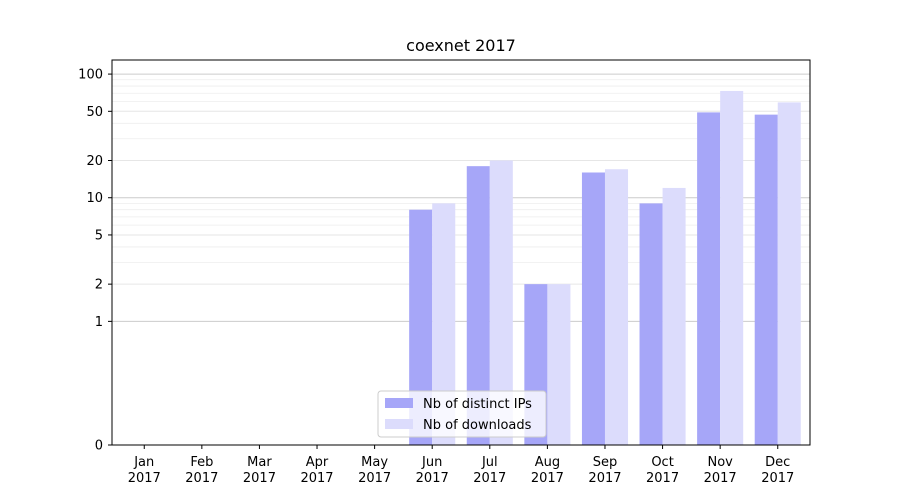  I want to click on y-tick-label: 10, so click(94, 198).